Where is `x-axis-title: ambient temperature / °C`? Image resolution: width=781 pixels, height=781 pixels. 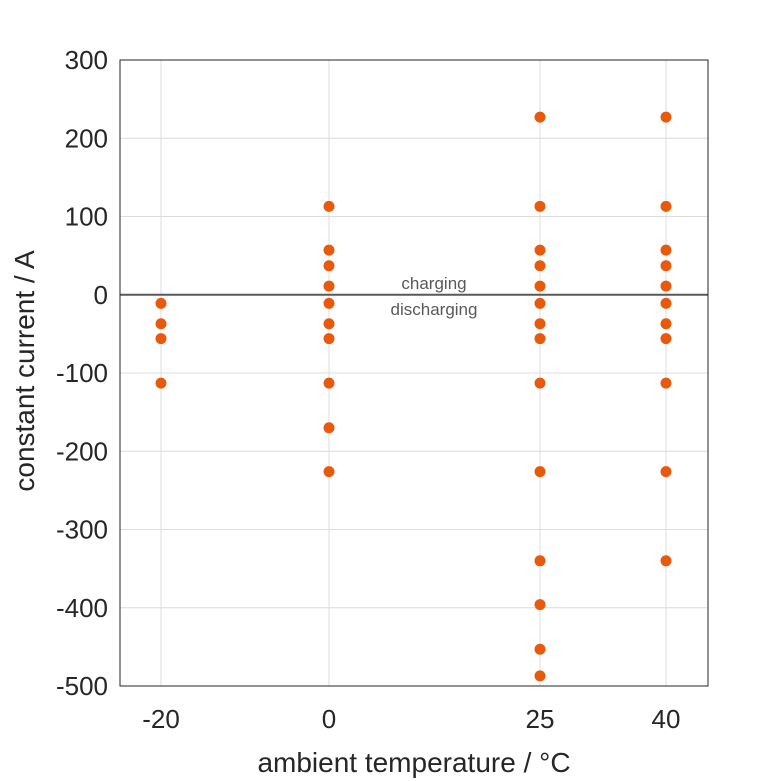
x-axis-title: ambient temperature / °C is located at coordinates (413, 762).